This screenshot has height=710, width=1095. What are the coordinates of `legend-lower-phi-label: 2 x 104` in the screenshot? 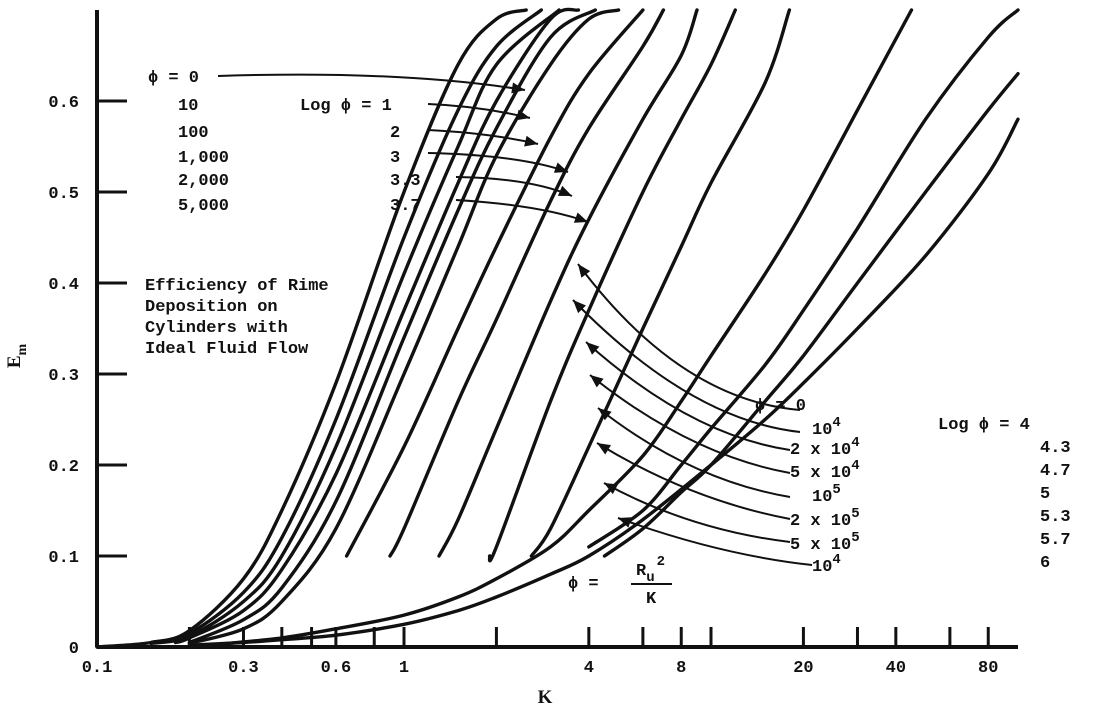 It's located at (825, 447).